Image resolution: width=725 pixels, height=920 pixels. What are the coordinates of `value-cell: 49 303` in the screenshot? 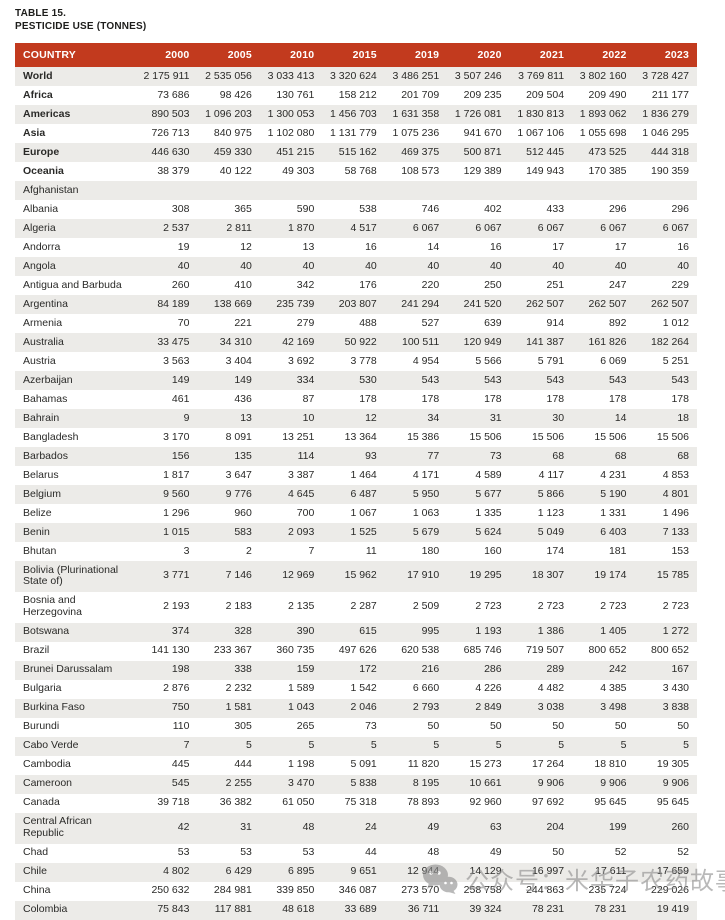 It's located at (298, 170).